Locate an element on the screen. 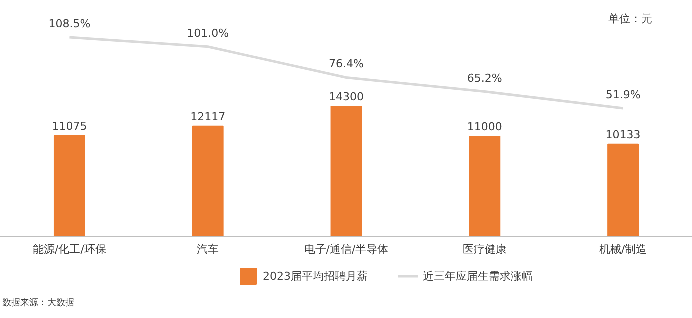 Image resolution: width=692 pixels, height=318 pixels. x-tick-label: 能源/化工/环保 is located at coordinates (69, 249).